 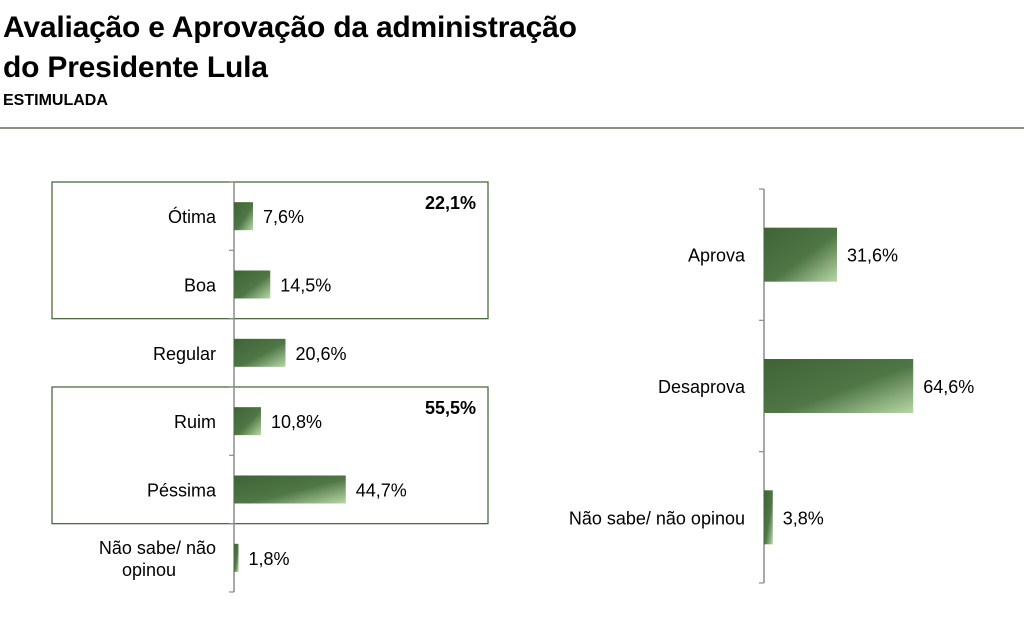 I want to click on data-label-regular: 20,6%, so click(x=321, y=354).